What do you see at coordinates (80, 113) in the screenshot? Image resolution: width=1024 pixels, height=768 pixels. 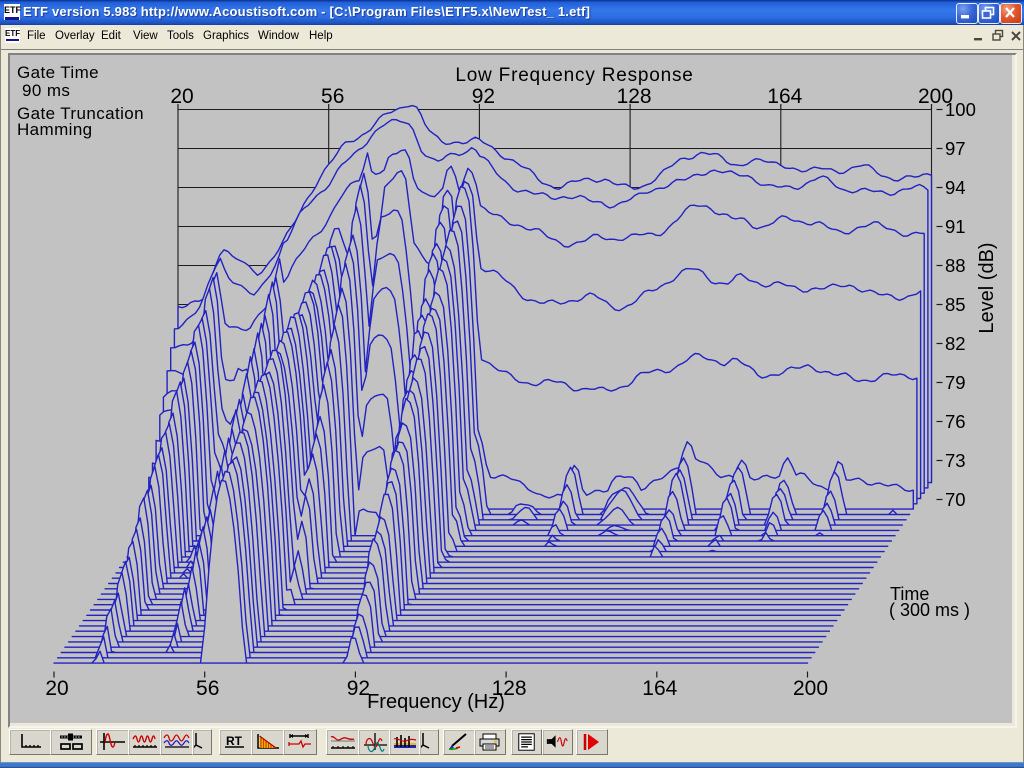 I see `svg-text: Gate Truncation` at bounding box center [80, 113].